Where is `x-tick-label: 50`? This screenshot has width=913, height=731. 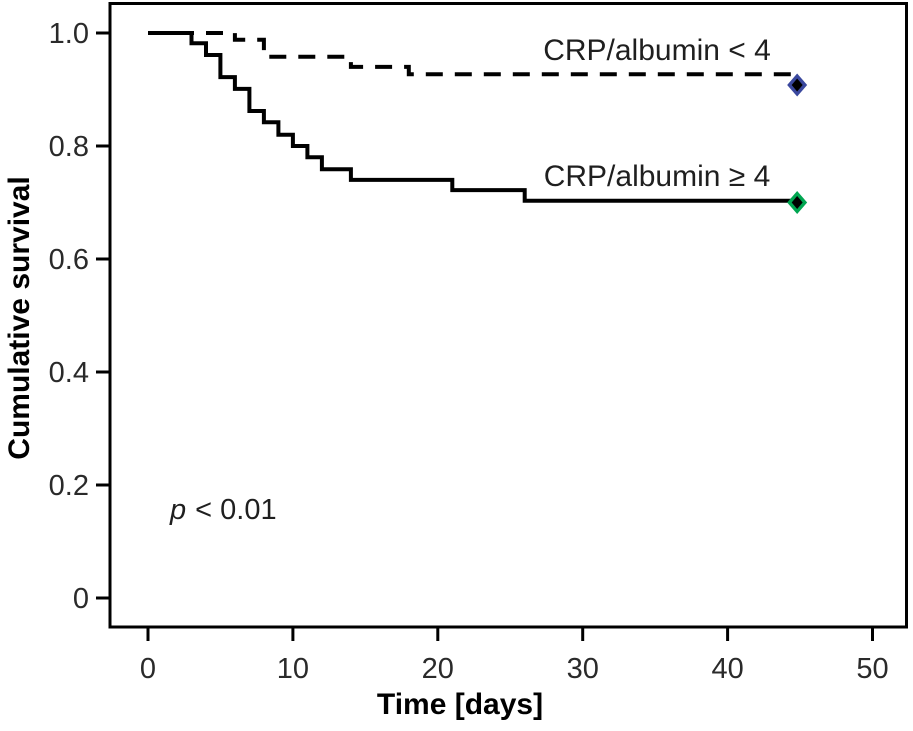 x-tick-label: 50 is located at coordinates (872, 669).